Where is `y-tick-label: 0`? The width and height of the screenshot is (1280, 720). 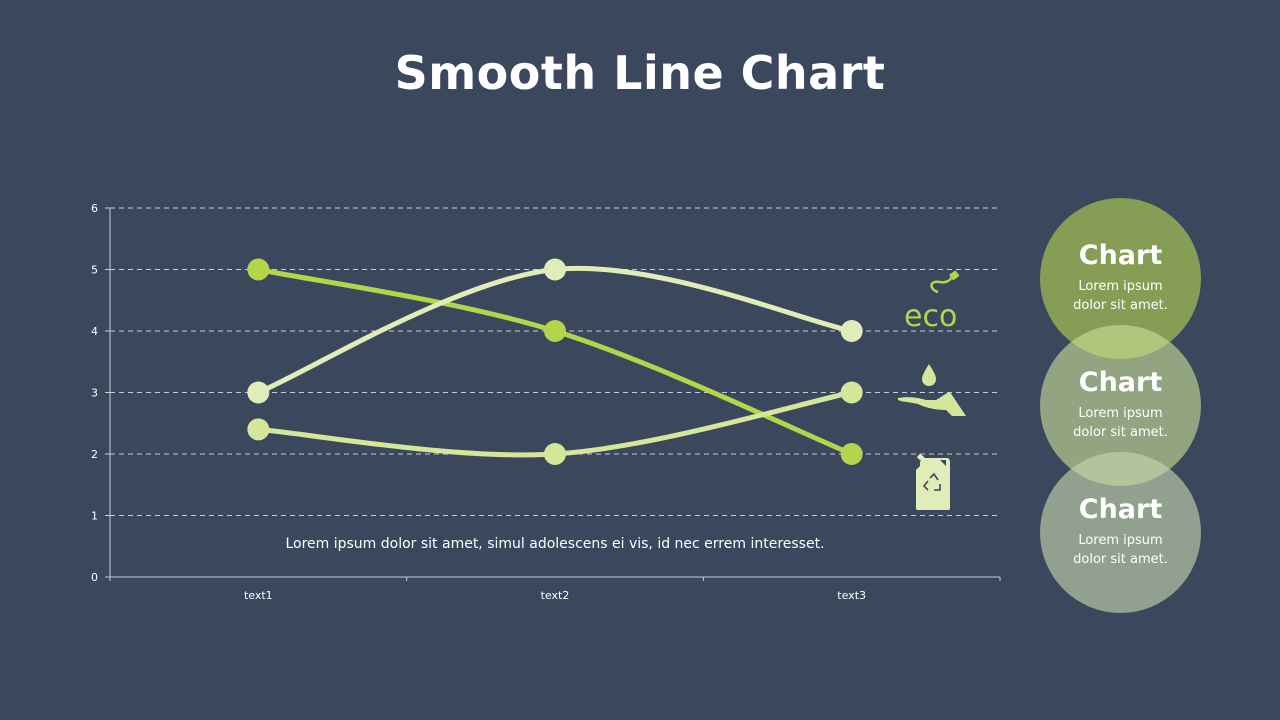
y-tick-label: 0 is located at coordinates (94, 577).